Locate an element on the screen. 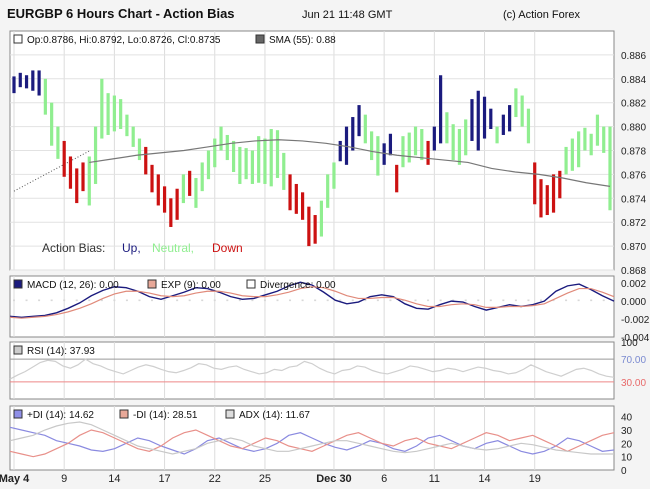  pdi-legend: +DI (14): 14.62 is located at coordinates (60, 415).